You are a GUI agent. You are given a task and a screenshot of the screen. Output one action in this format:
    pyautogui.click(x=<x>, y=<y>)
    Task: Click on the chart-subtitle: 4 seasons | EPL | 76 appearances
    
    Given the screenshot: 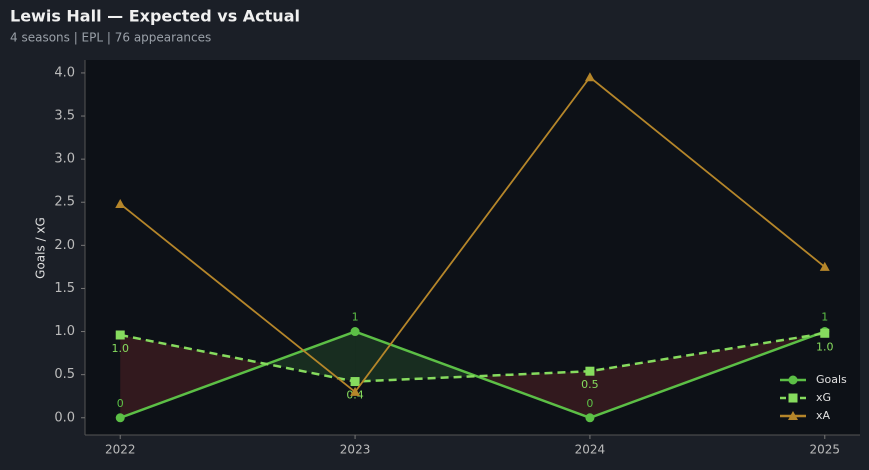 What is the action you would take?
    pyautogui.click(x=110, y=38)
    